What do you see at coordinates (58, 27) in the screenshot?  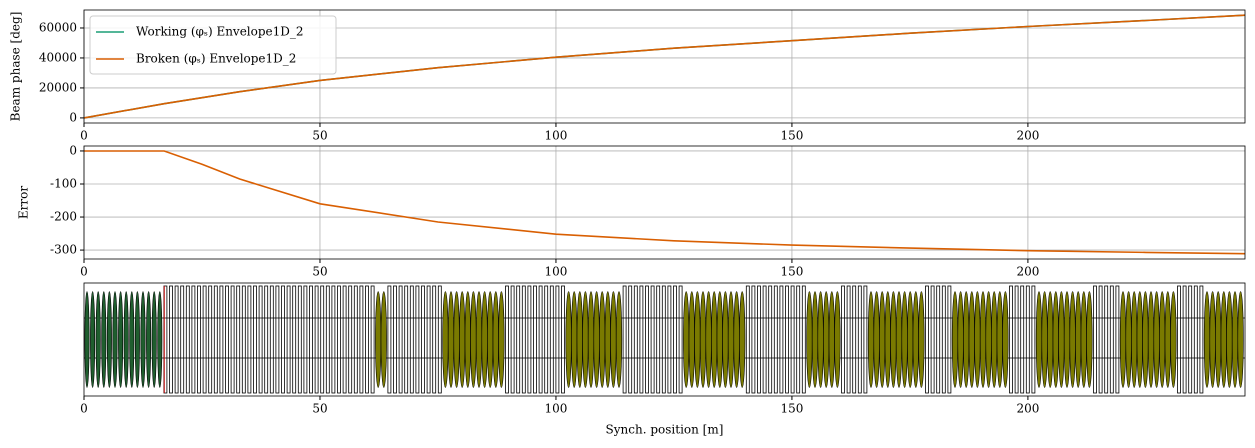 I see `y-tick-label: 60000` at bounding box center [58, 27].